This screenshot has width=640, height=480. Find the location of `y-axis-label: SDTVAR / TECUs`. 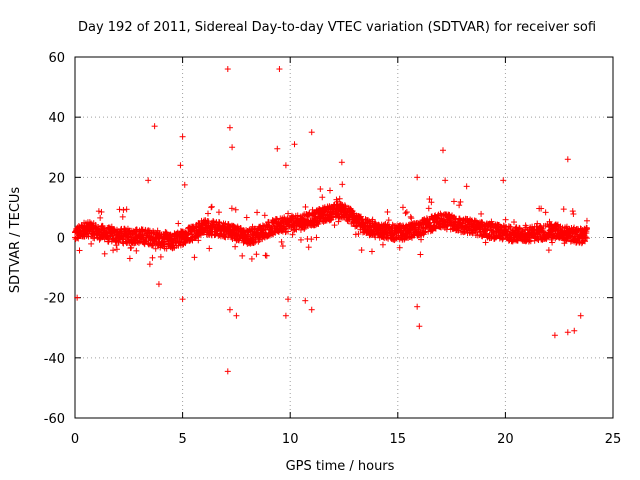

y-axis-label: SDTVAR / TECUs is located at coordinates (15, 240).